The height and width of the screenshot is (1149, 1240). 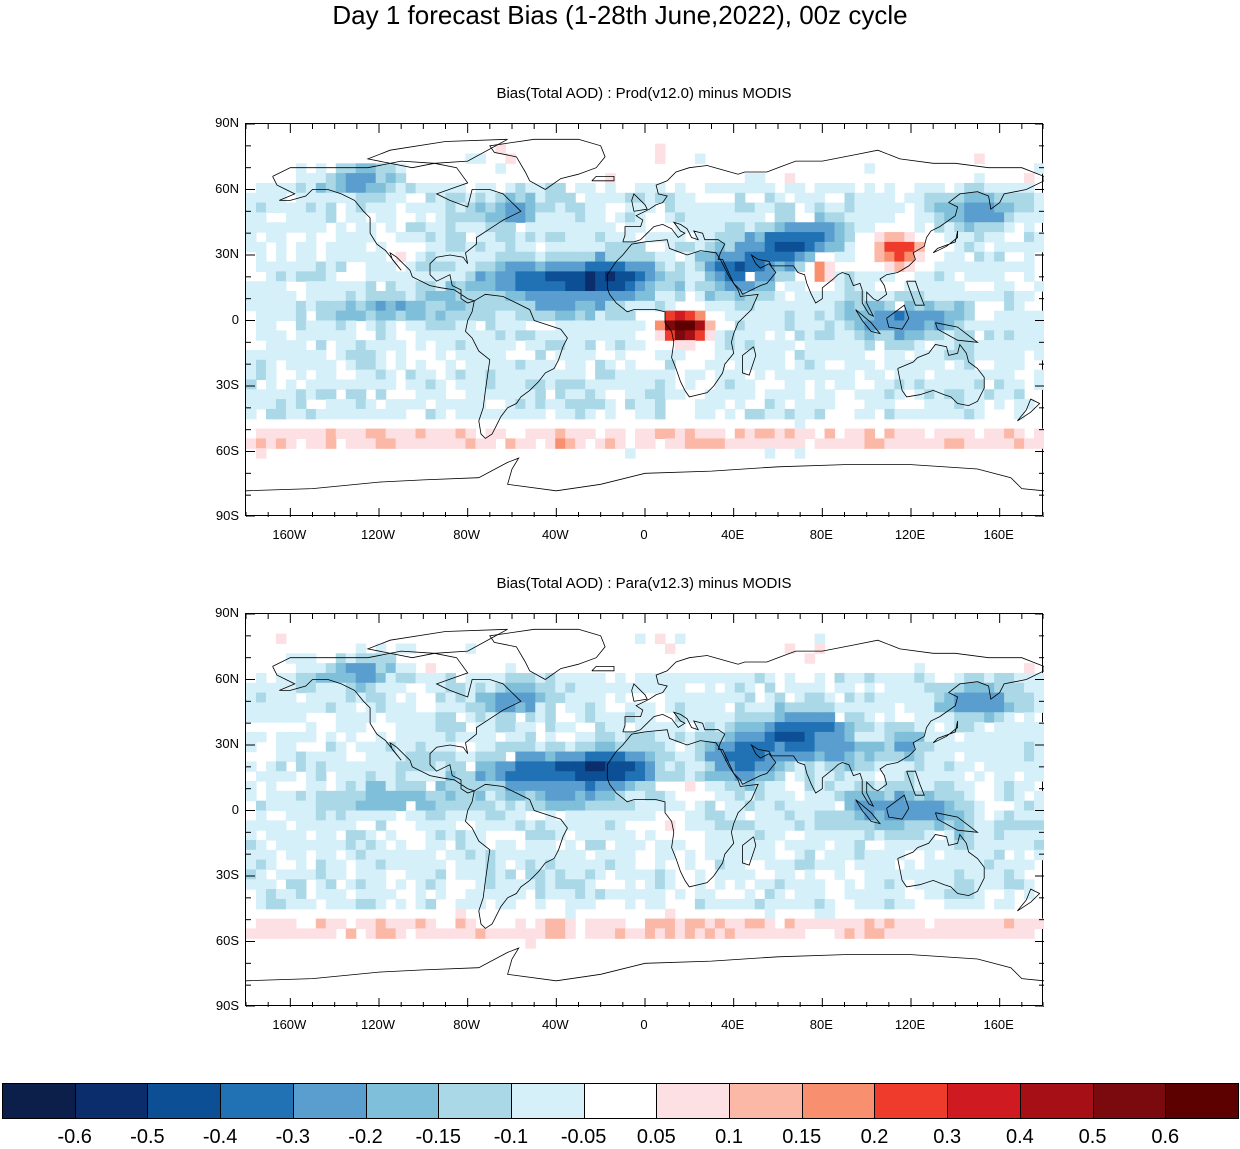 I want to click on colorbar-label: -0.05, so click(x=583, y=1137).